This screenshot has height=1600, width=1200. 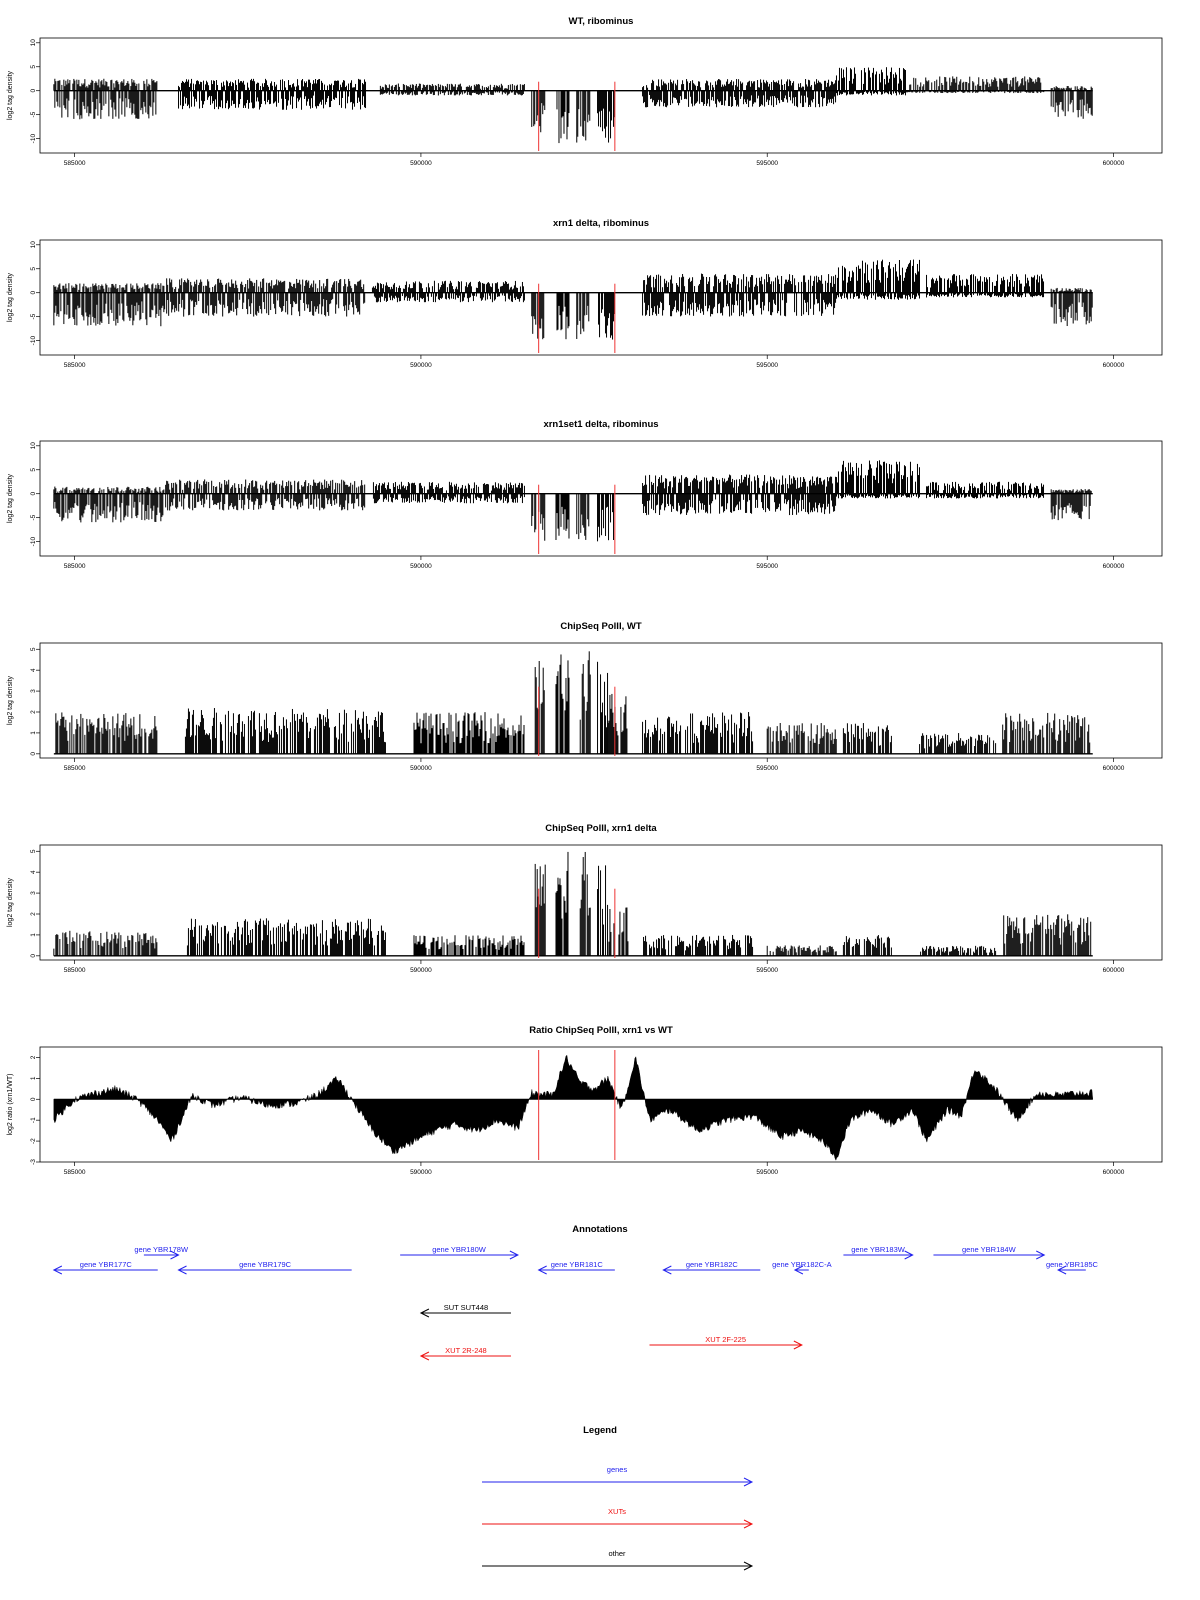 I want to click on chart-title: ChipSeq PolII, xrn1 delta, so click(x=601, y=828).